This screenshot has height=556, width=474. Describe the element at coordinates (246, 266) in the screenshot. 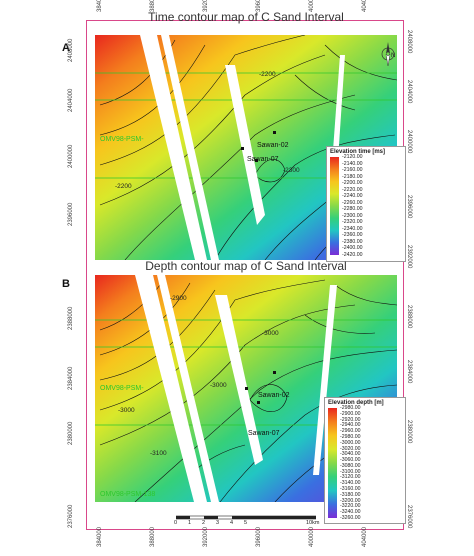

I see `panel-b-title: Depth contour map of C Sand Interval` at that location.